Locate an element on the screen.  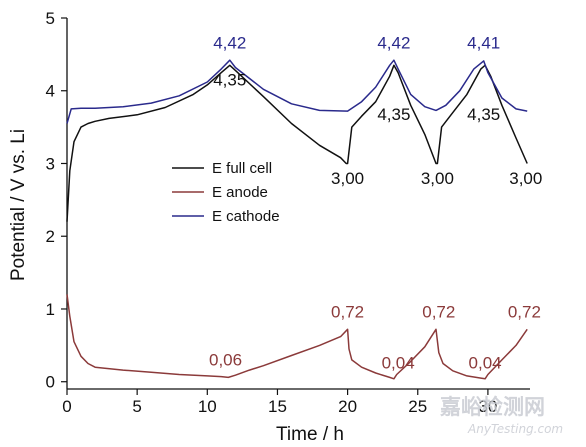
y-tick-label: 3 is located at coordinates (50, 163).